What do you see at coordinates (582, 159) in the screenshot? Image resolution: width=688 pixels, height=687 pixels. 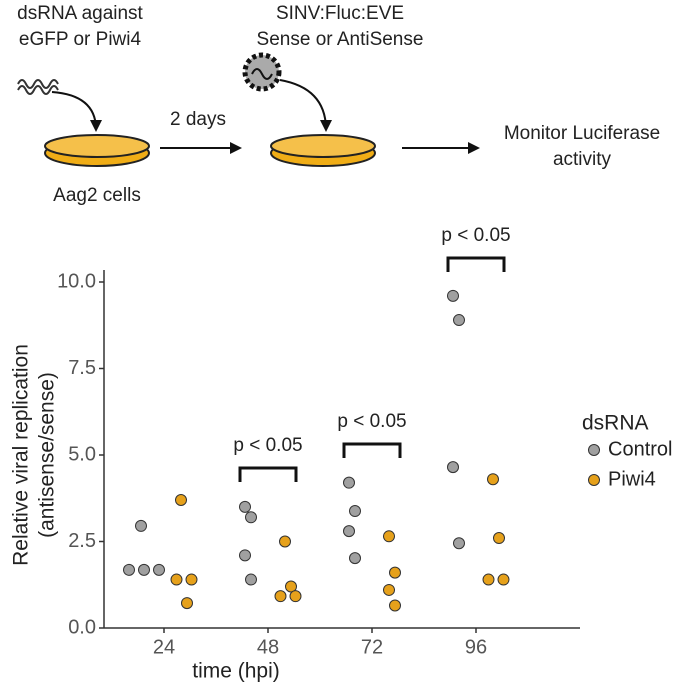 I see `step3-line2: activity` at bounding box center [582, 159].